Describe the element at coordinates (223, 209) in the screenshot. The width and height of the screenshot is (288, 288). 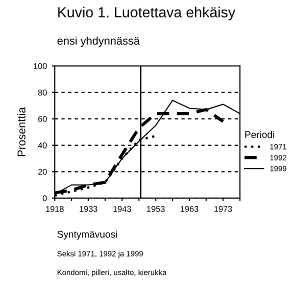
I see `x-tick-label: 1973` at that location.